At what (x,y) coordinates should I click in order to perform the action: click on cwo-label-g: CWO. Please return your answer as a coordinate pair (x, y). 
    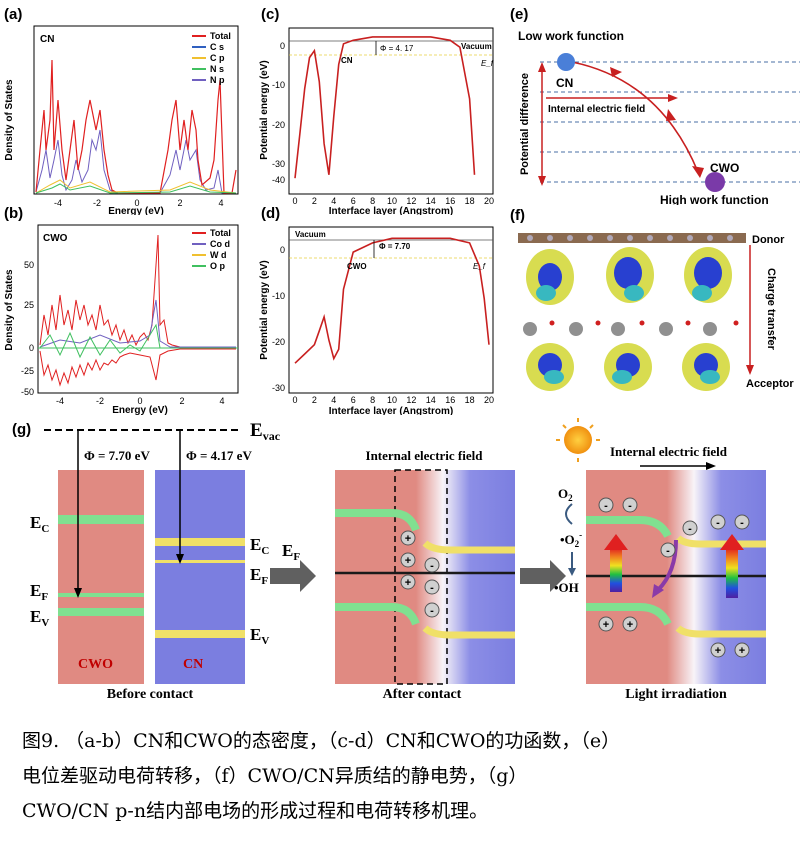
    Looking at the image, I should click on (95, 664).